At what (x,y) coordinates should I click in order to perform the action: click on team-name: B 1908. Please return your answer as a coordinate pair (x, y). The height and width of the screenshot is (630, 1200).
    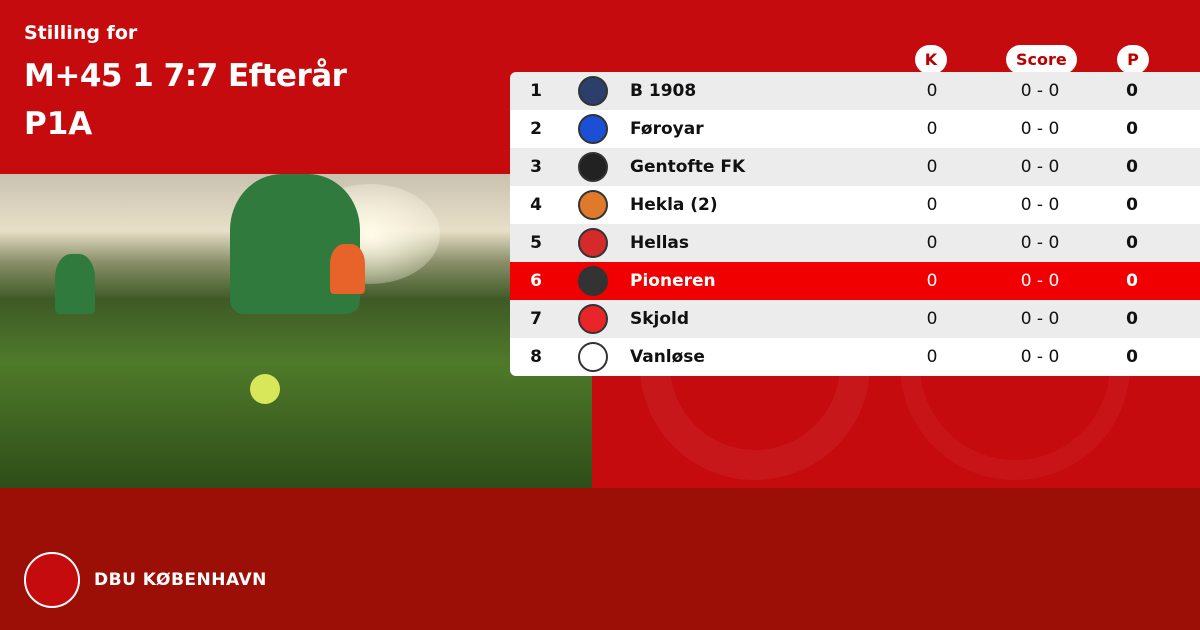
    Looking at the image, I should click on (663, 91).